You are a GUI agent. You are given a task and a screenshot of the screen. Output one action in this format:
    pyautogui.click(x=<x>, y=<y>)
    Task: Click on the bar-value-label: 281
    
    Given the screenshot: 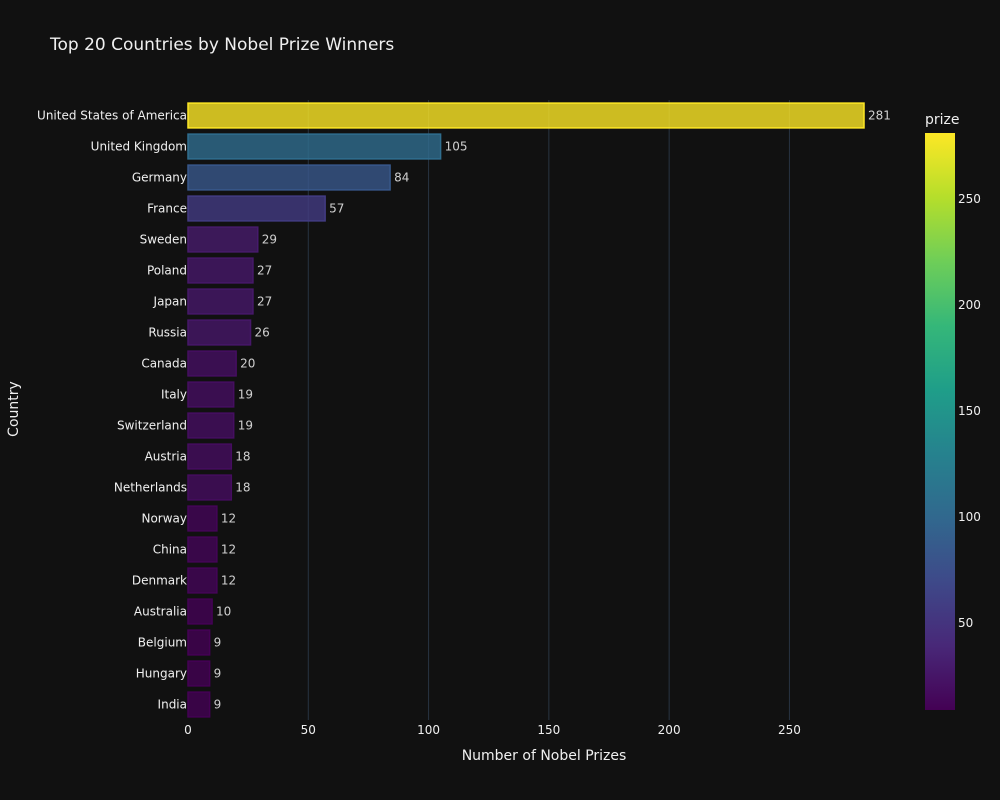 What is the action you would take?
    pyautogui.click(x=879, y=116)
    